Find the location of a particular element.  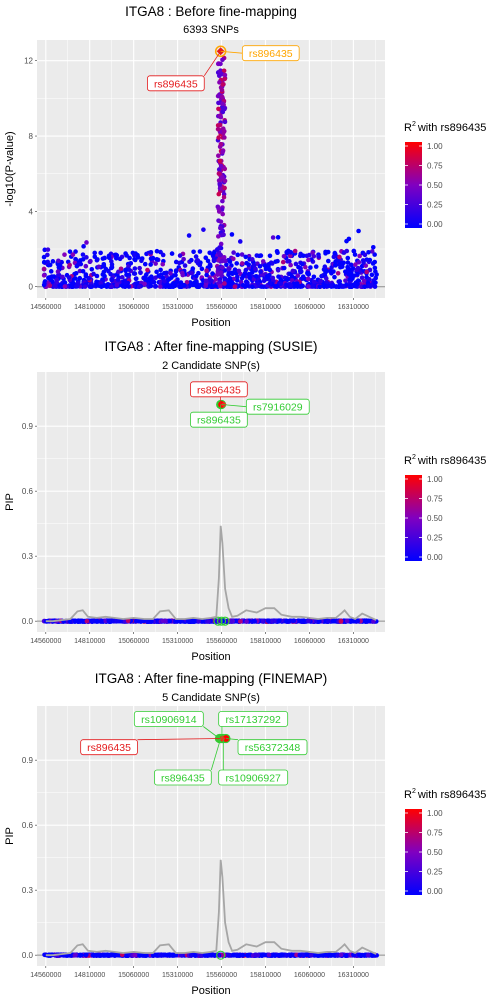

chart-title: ITGA8 : Before fine-mapping is located at coordinates (211, 11).